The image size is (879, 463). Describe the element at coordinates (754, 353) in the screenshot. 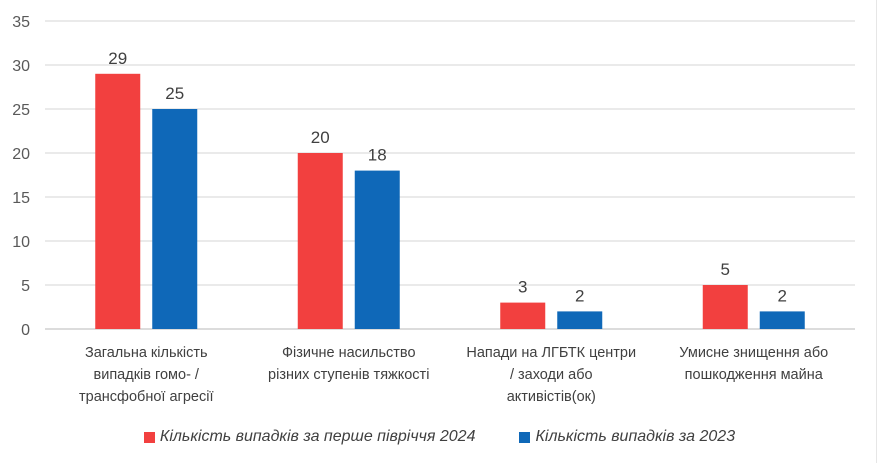

I see `x-tick-label-line: Умисне знищення або` at that location.